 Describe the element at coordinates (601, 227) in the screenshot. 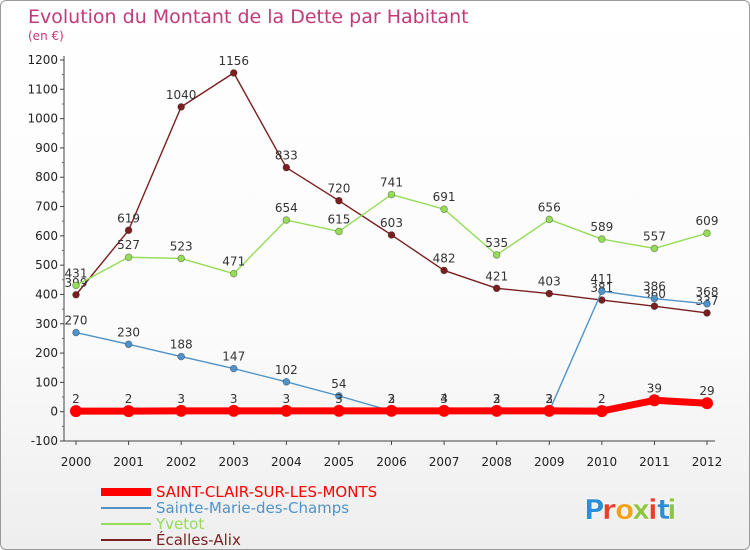

I see `data-label: 589` at that location.